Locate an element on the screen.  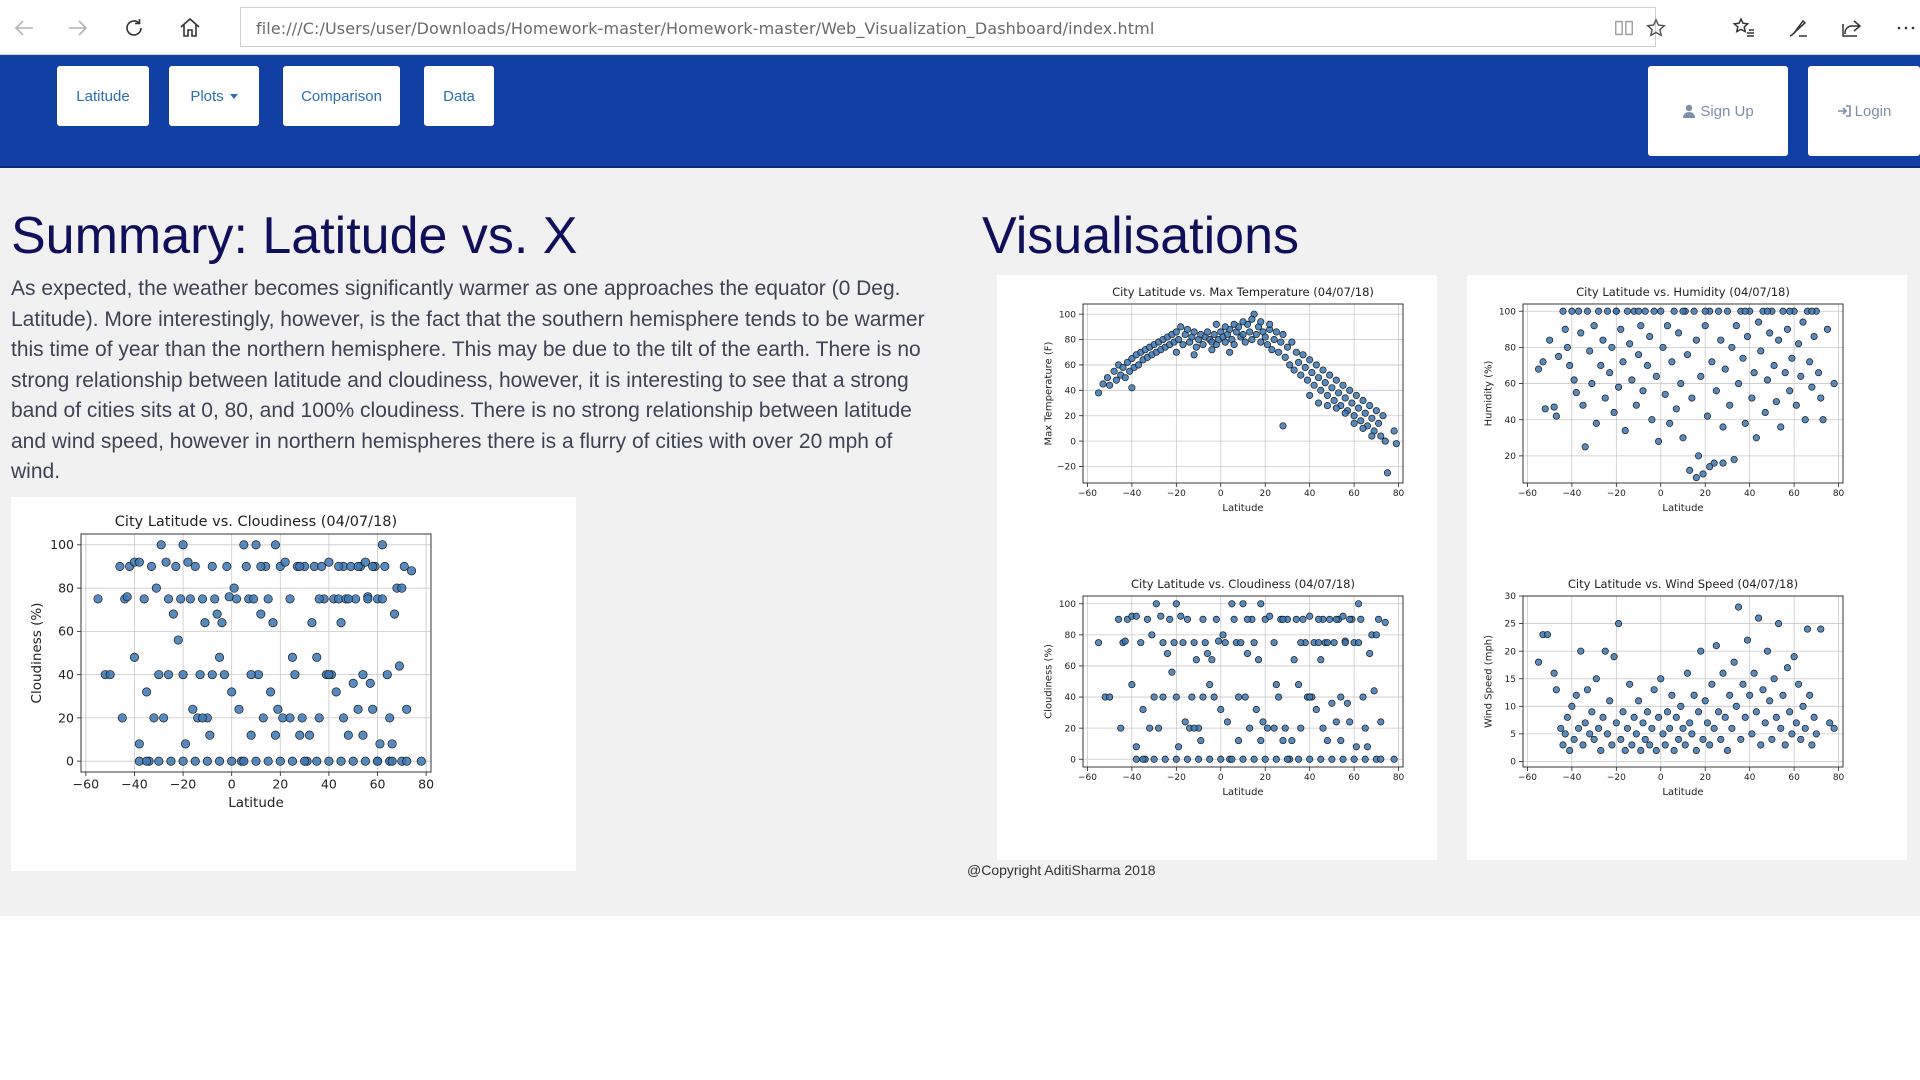
refresh-icon is located at coordinates (134, 28).